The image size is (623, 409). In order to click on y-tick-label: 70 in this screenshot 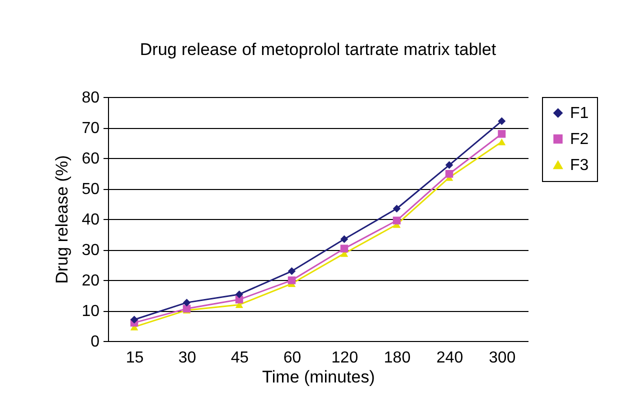, I will do `click(91, 128)`.